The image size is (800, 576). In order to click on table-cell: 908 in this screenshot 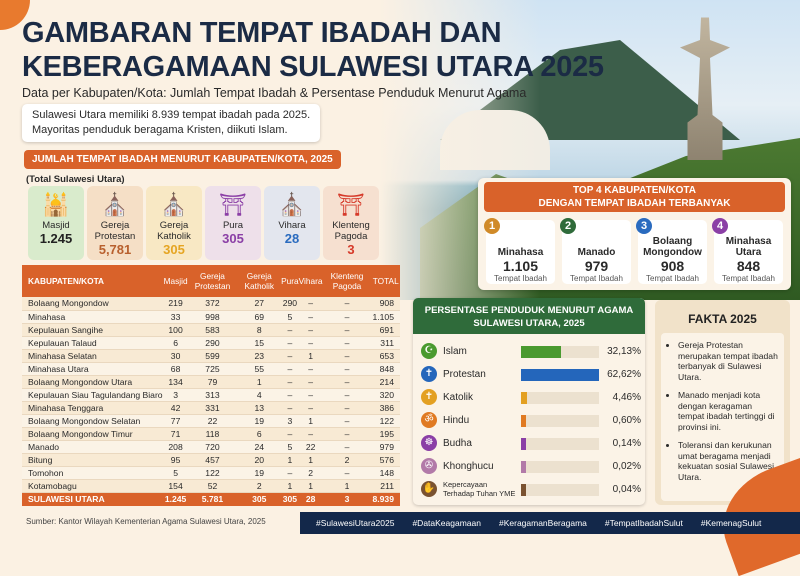, I will do `click(385, 304)`.